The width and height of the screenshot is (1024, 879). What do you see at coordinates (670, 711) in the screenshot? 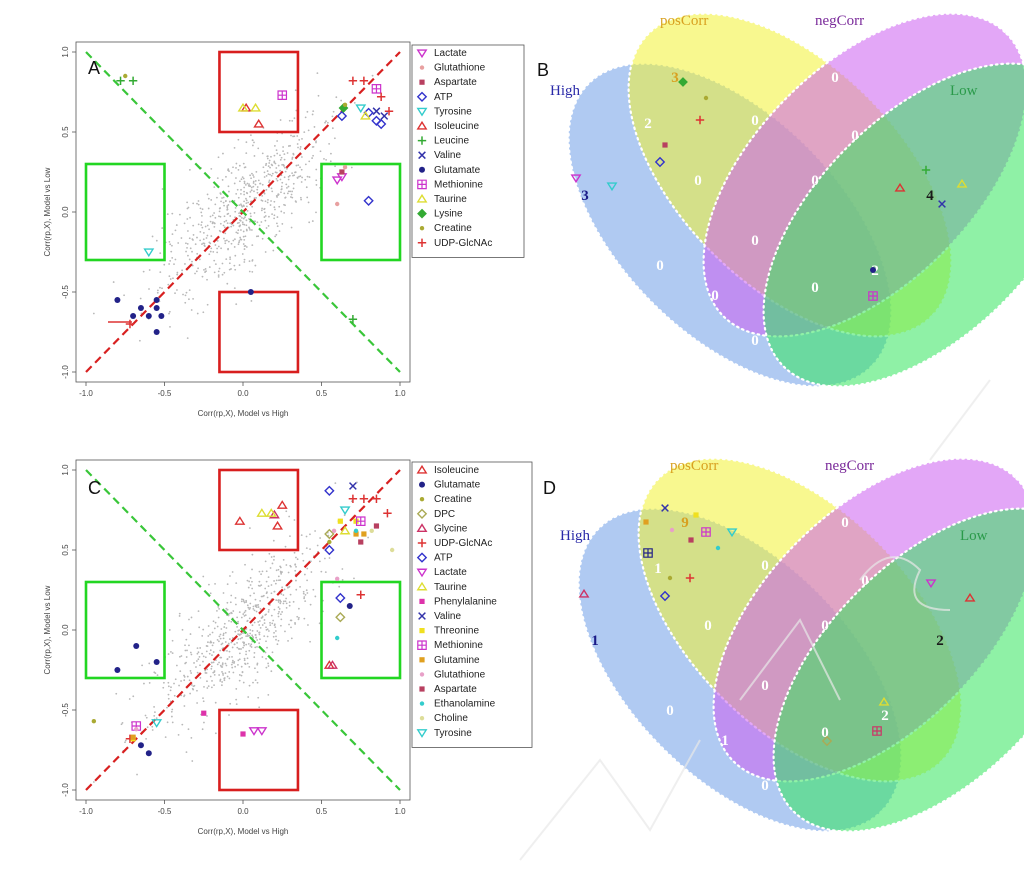
I see `venn-count-high-neg: 0` at bounding box center [670, 711].